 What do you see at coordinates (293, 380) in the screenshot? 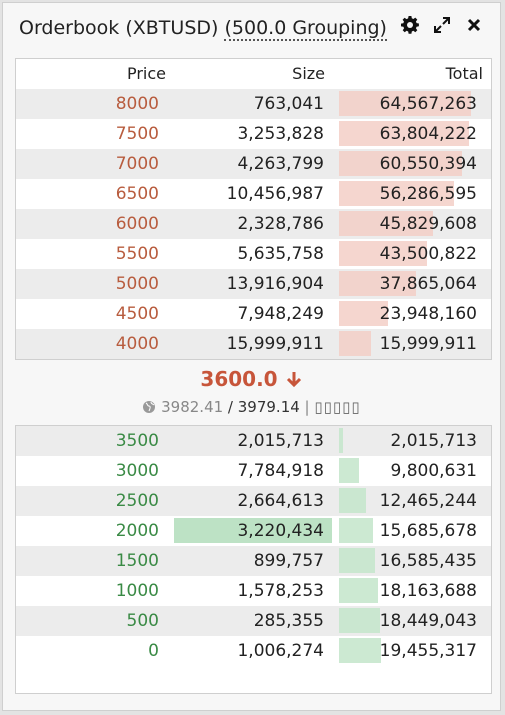
I see `arrow-down-icon` at bounding box center [293, 380].